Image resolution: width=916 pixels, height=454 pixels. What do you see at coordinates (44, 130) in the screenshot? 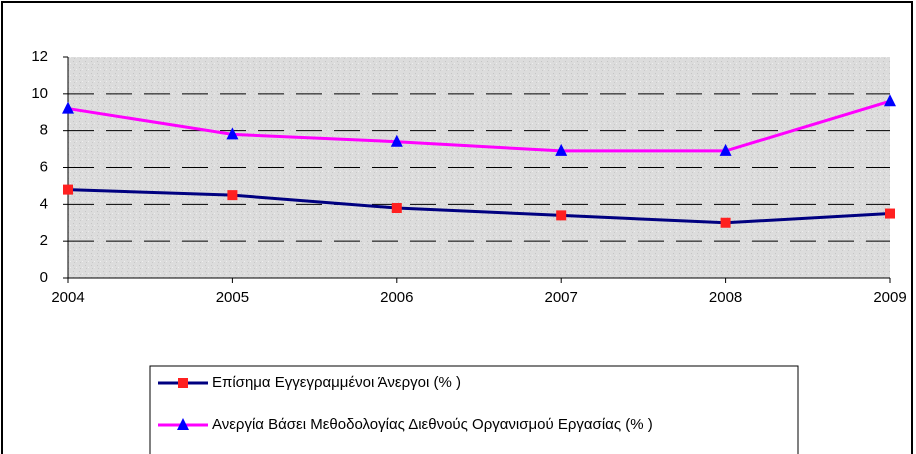
I see `y-tick-label: 8` at bounding box center [44, 130].